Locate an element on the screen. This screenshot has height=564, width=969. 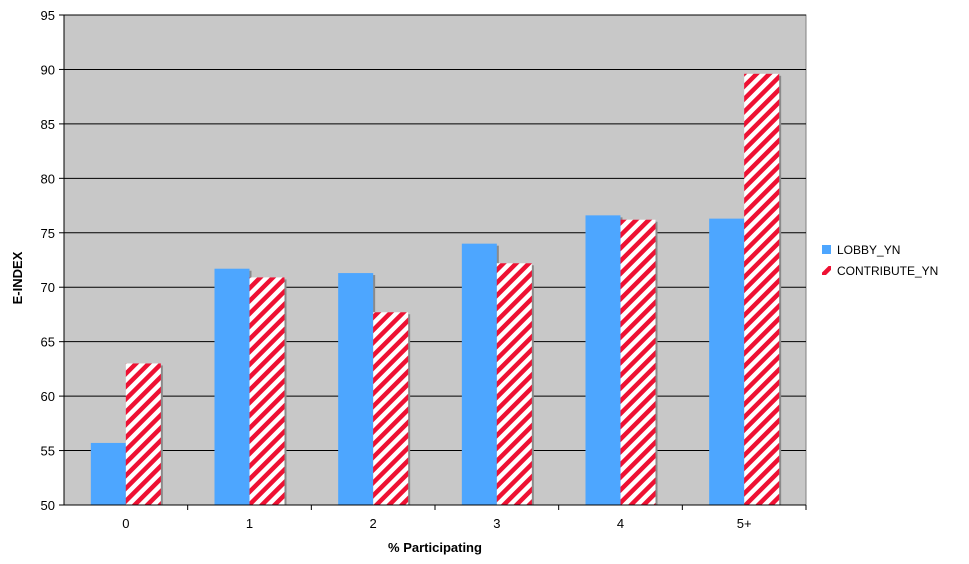
x-tick-label: 4 is located at coordinates (620, 523).